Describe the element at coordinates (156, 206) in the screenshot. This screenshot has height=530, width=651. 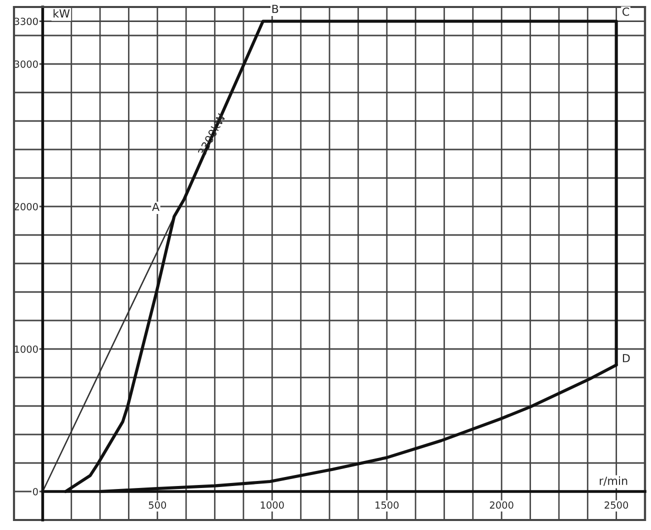
I see `annotation: A` at that location.